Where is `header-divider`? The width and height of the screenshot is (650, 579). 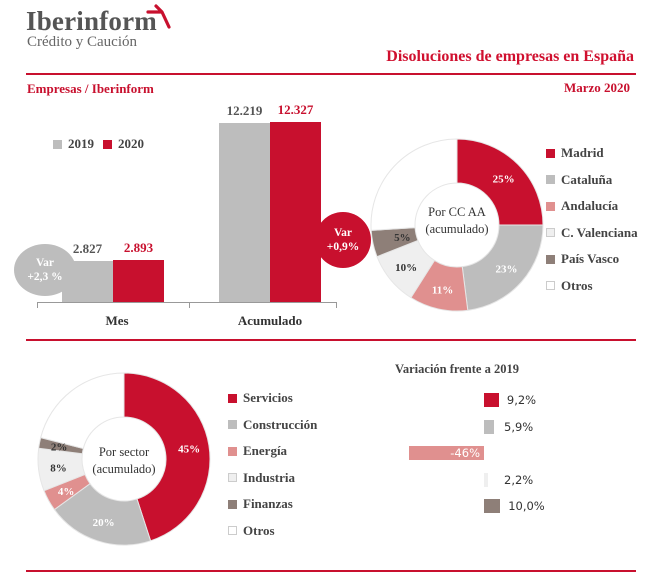 header-divider is located at coordinates (331, 74).